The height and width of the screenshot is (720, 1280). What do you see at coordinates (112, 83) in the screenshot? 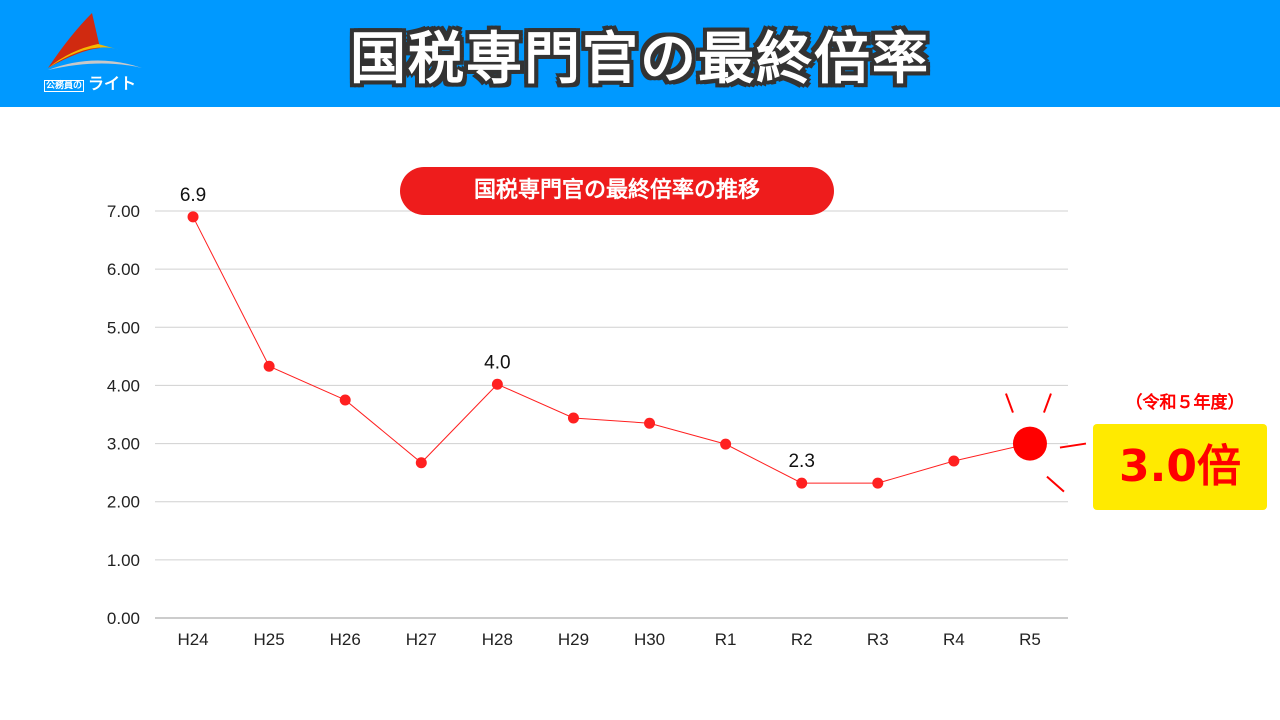
I see `logo-main-text: ライト` at bounding box center [112, 83].